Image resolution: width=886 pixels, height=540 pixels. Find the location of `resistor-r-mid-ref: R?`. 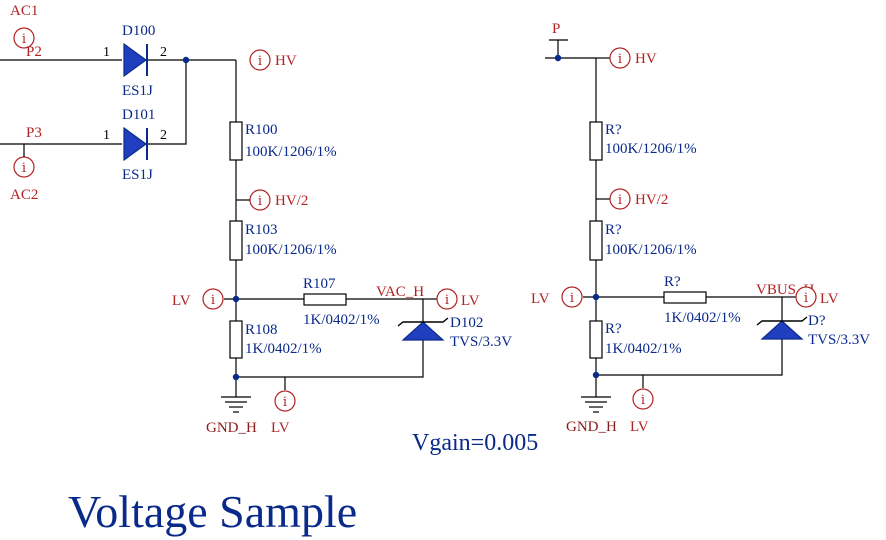

resistor-r-mid-ref: R? is located at coordinates (613, 230).